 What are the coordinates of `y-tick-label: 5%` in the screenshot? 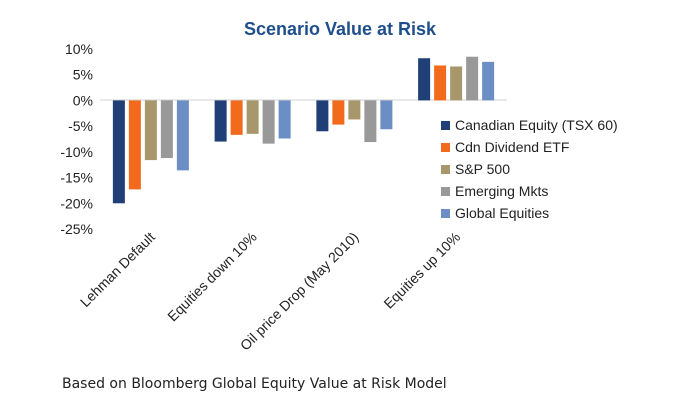 It's located at (83, 75).